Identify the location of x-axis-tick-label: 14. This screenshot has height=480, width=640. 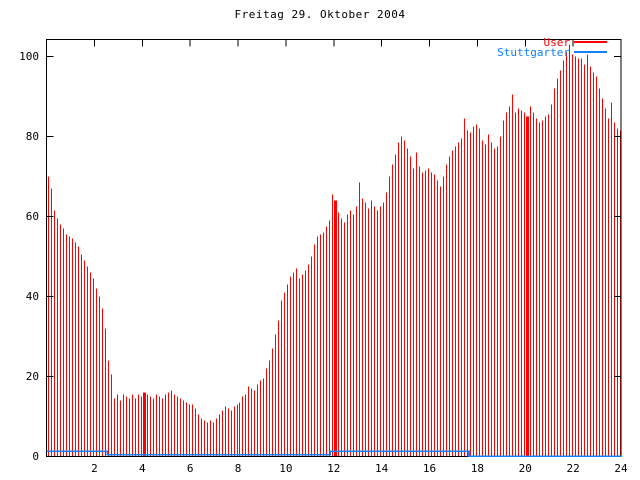
(382, 468).